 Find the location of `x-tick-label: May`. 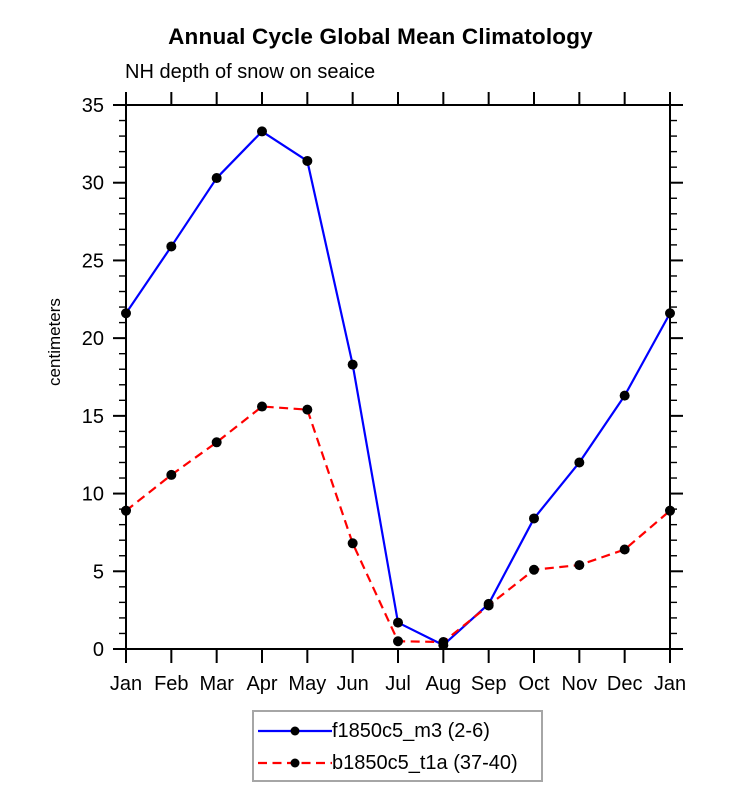

x-tick-label: May is located at coordinates (307, 684).